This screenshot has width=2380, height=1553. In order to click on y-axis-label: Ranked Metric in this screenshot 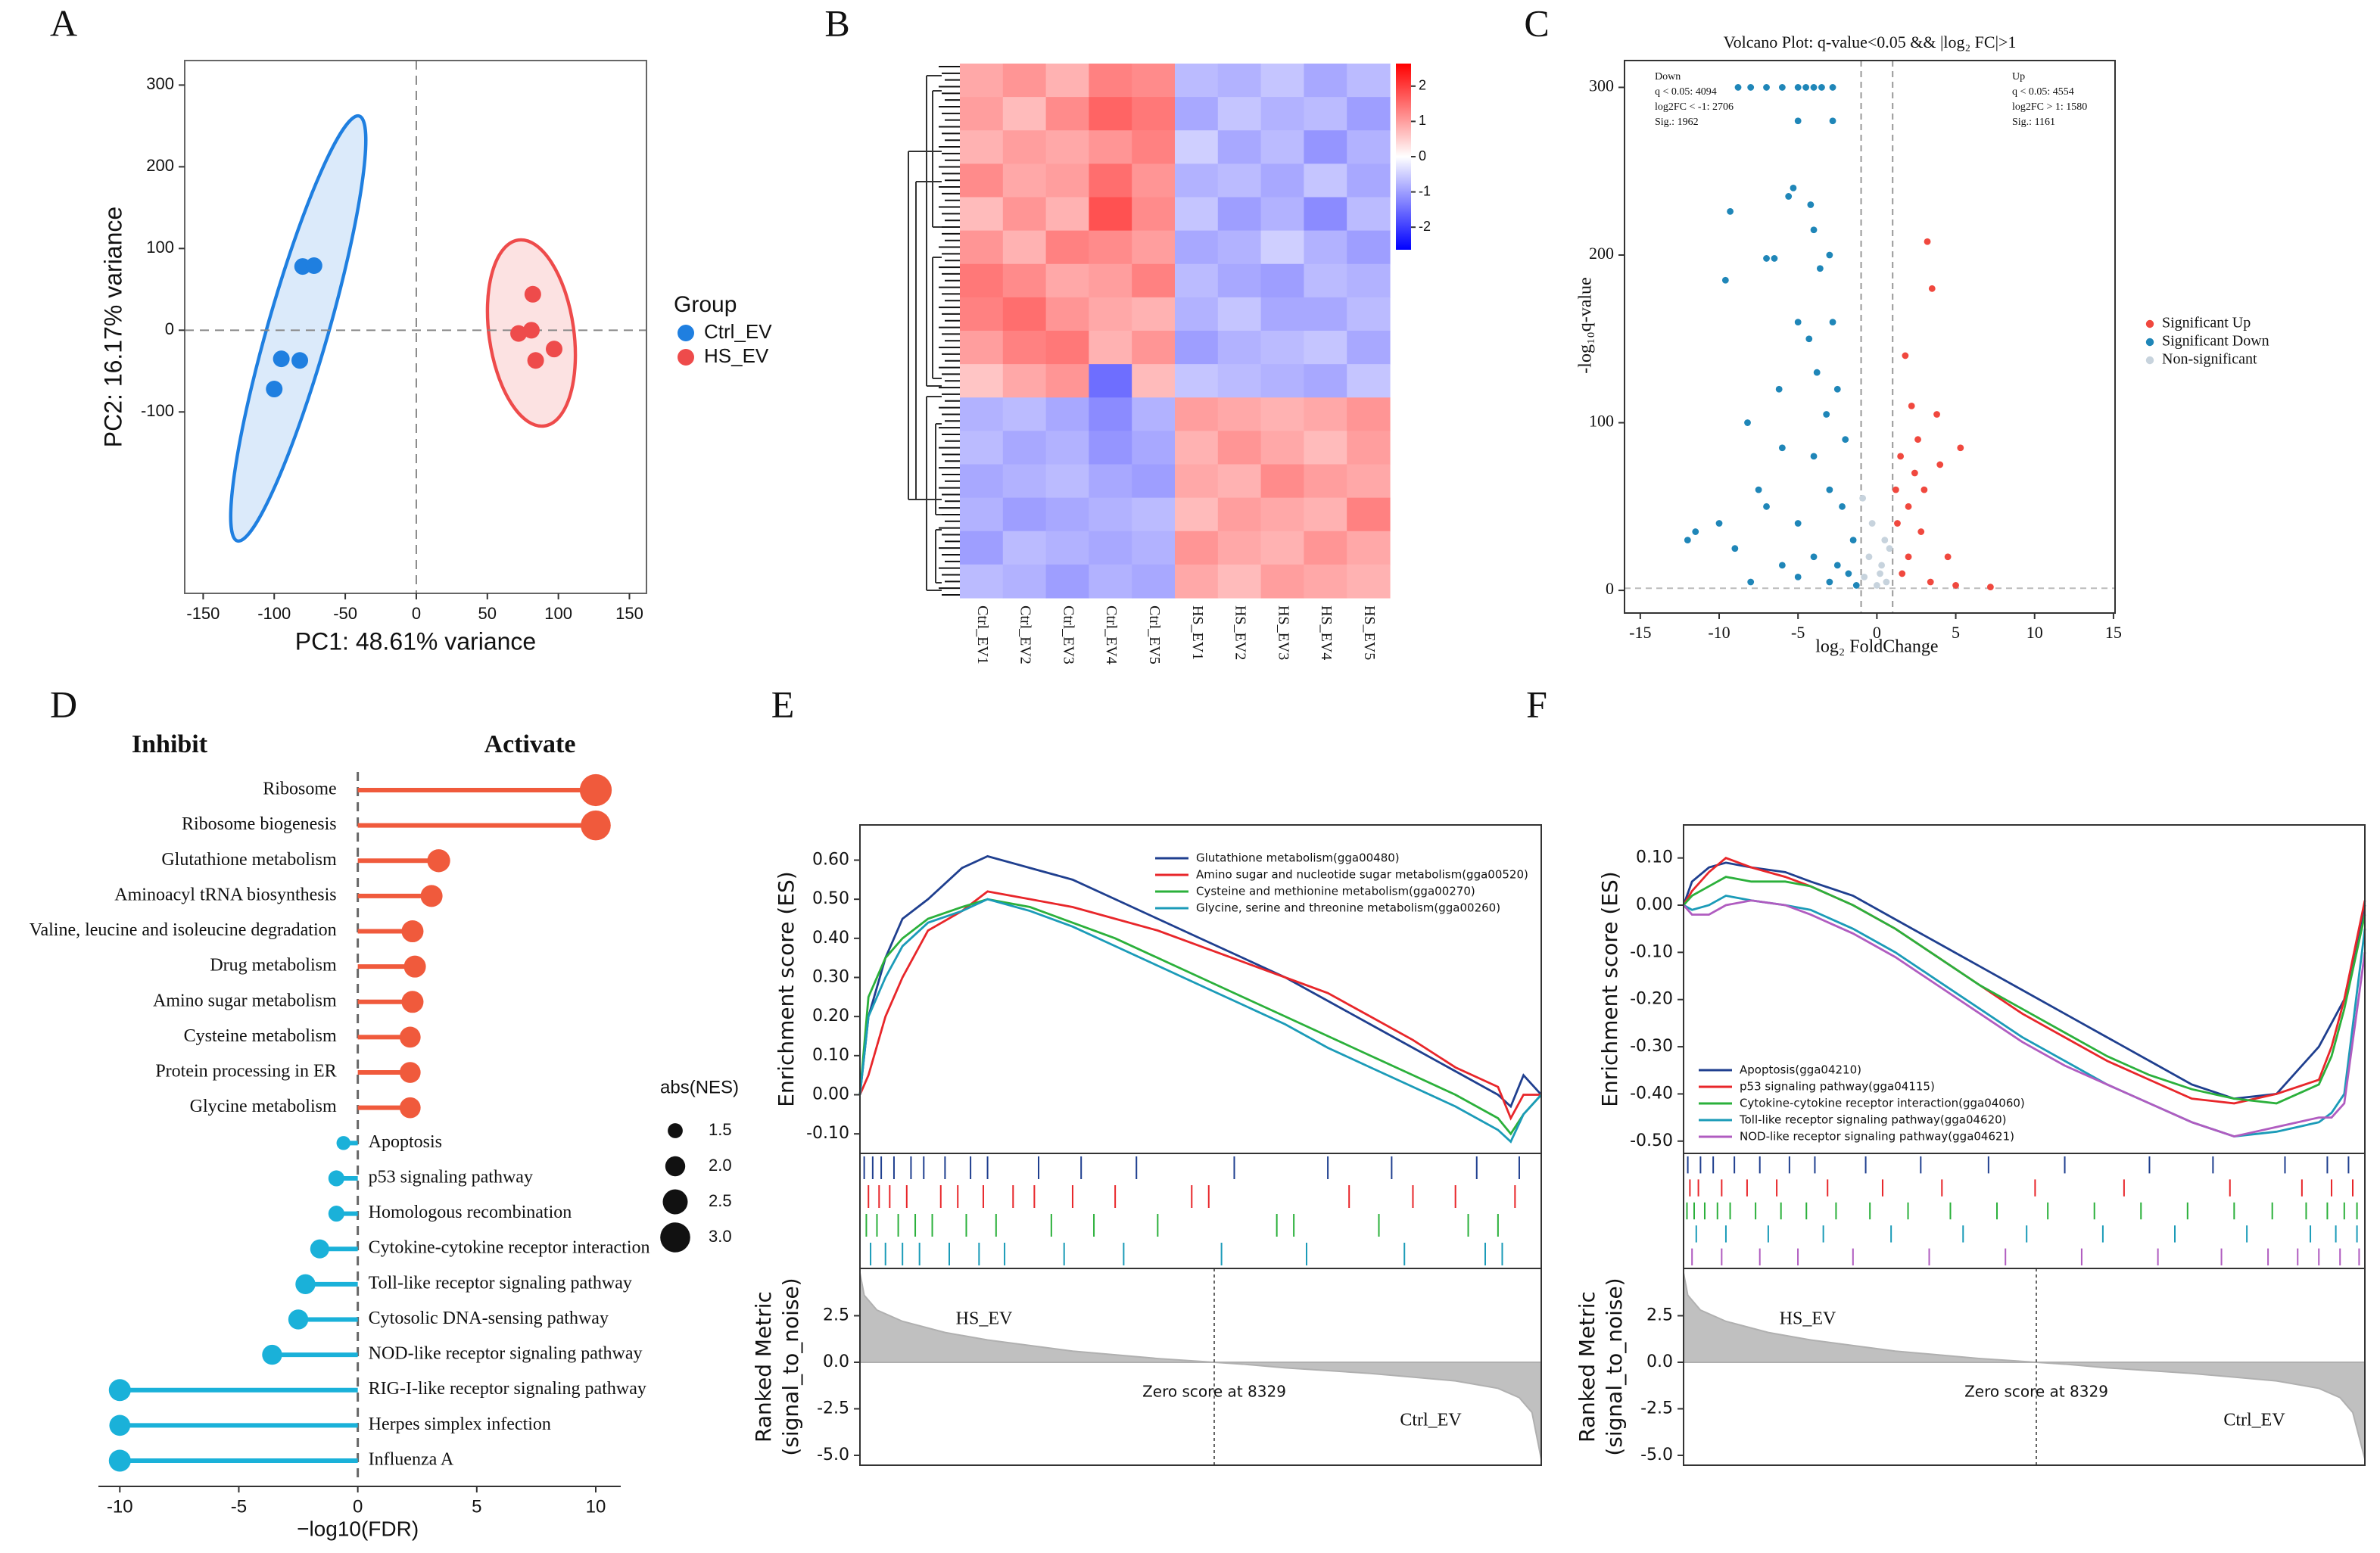, I will do `click(1587, 1367)`.